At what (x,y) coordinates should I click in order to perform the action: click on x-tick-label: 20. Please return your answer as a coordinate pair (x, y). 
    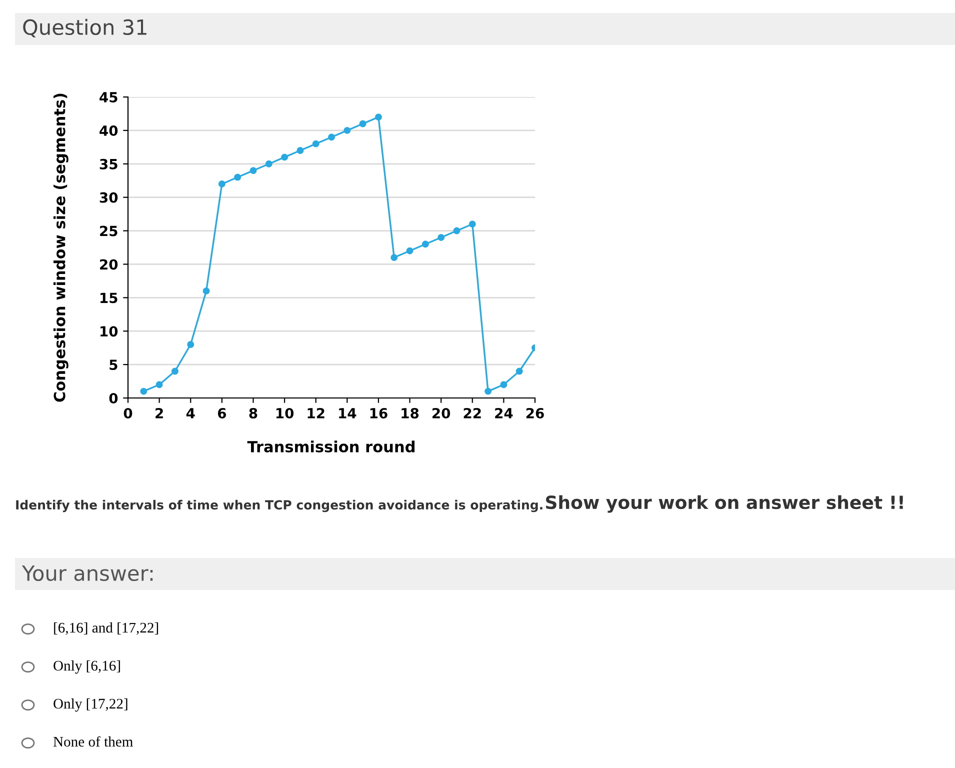
    Looking at the image, I should click on (441, 413).